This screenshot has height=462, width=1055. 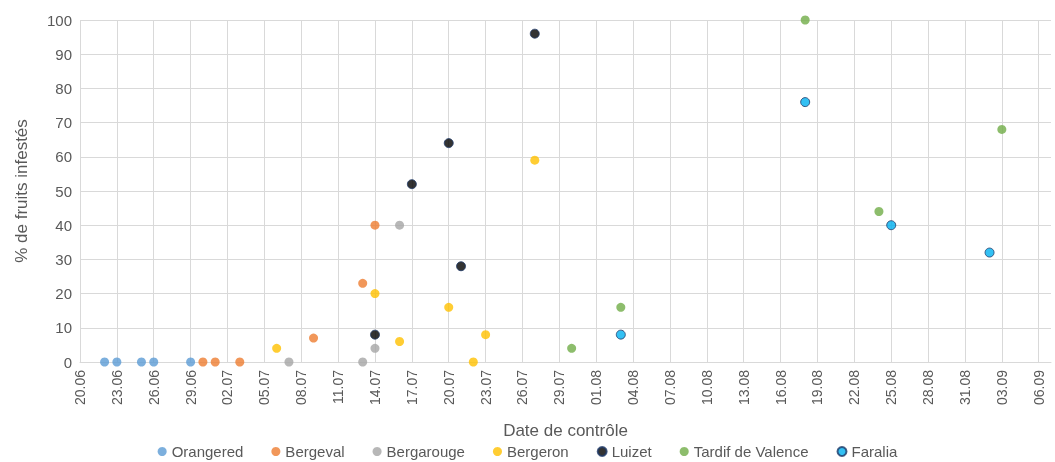 What do you see at coordinates (63, 294) in the screenshot?
I see `y-tick-label: 20` at bounding box center [63, 294].